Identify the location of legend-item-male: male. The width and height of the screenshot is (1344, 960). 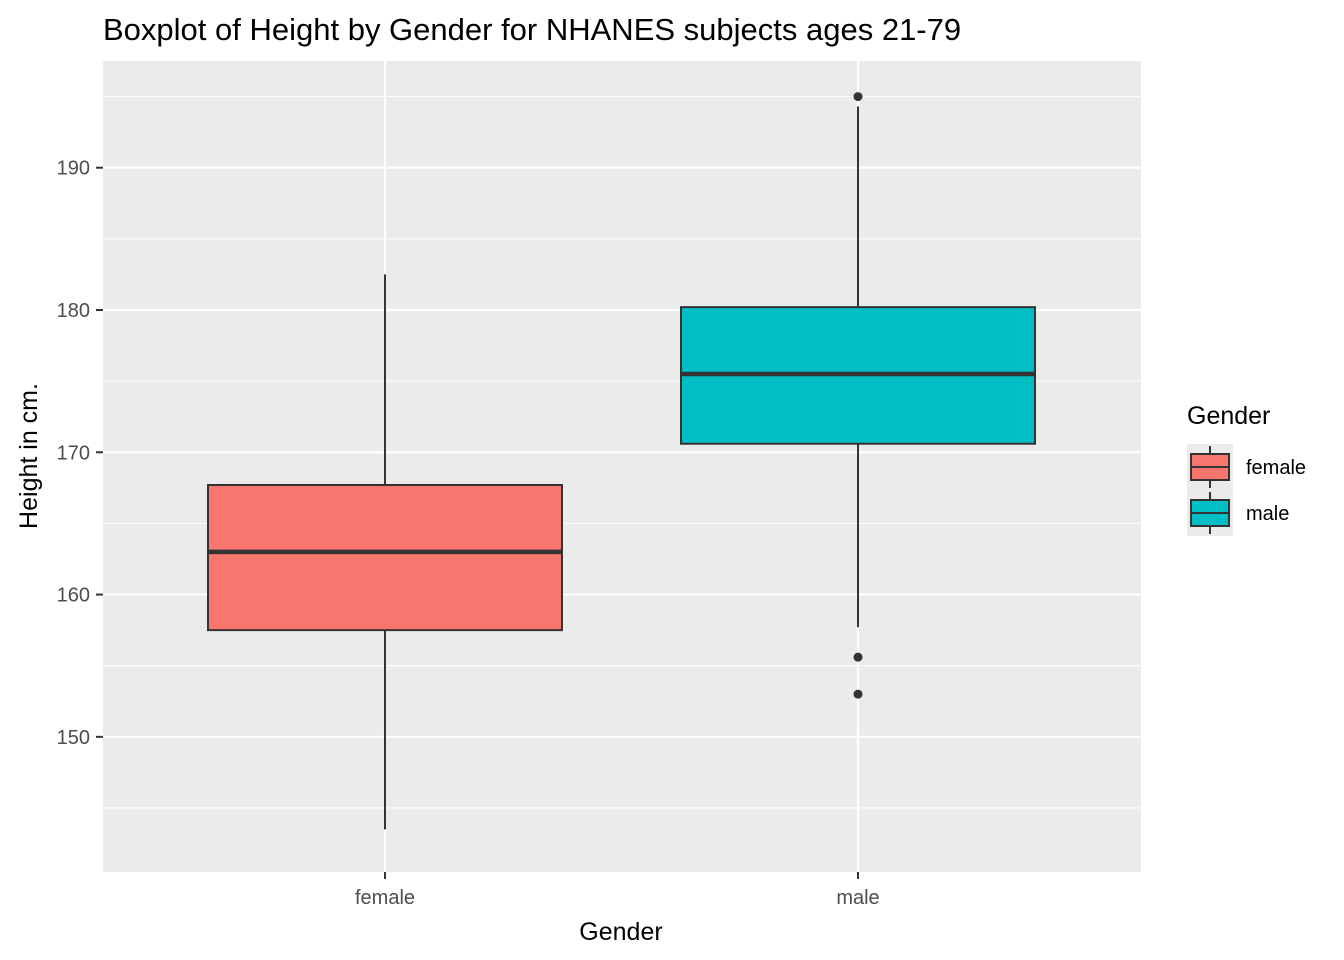
(1238, 513).